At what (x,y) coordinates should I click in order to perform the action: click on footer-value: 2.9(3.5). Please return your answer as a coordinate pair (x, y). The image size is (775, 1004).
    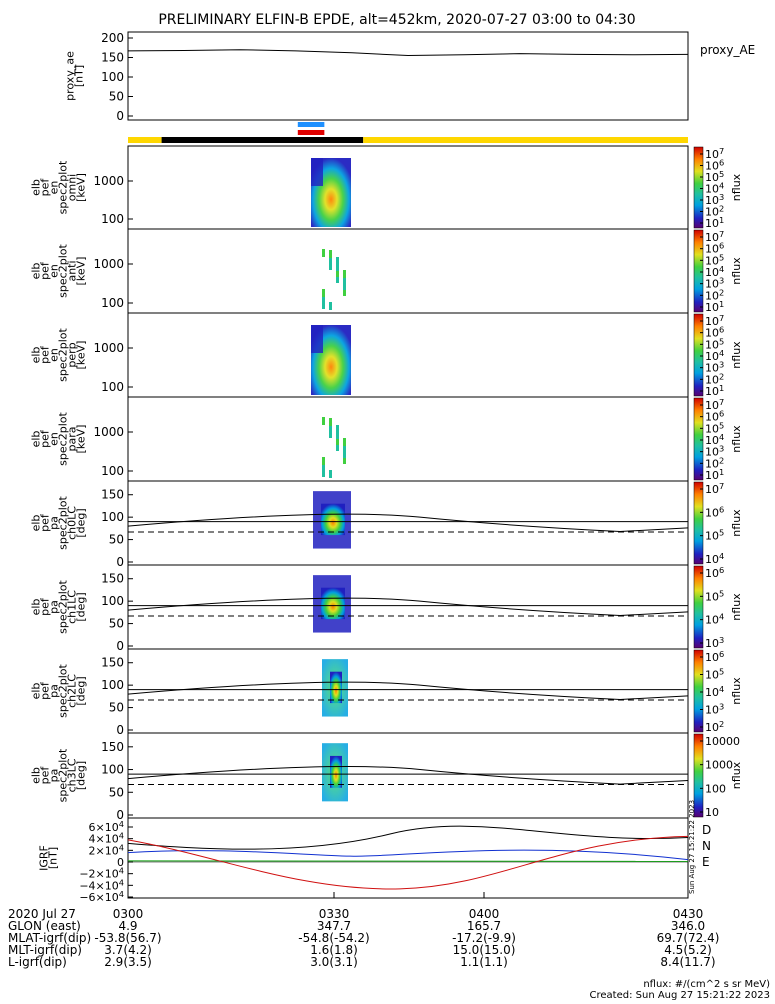
    Looking at the image, I should click on (128, 962).